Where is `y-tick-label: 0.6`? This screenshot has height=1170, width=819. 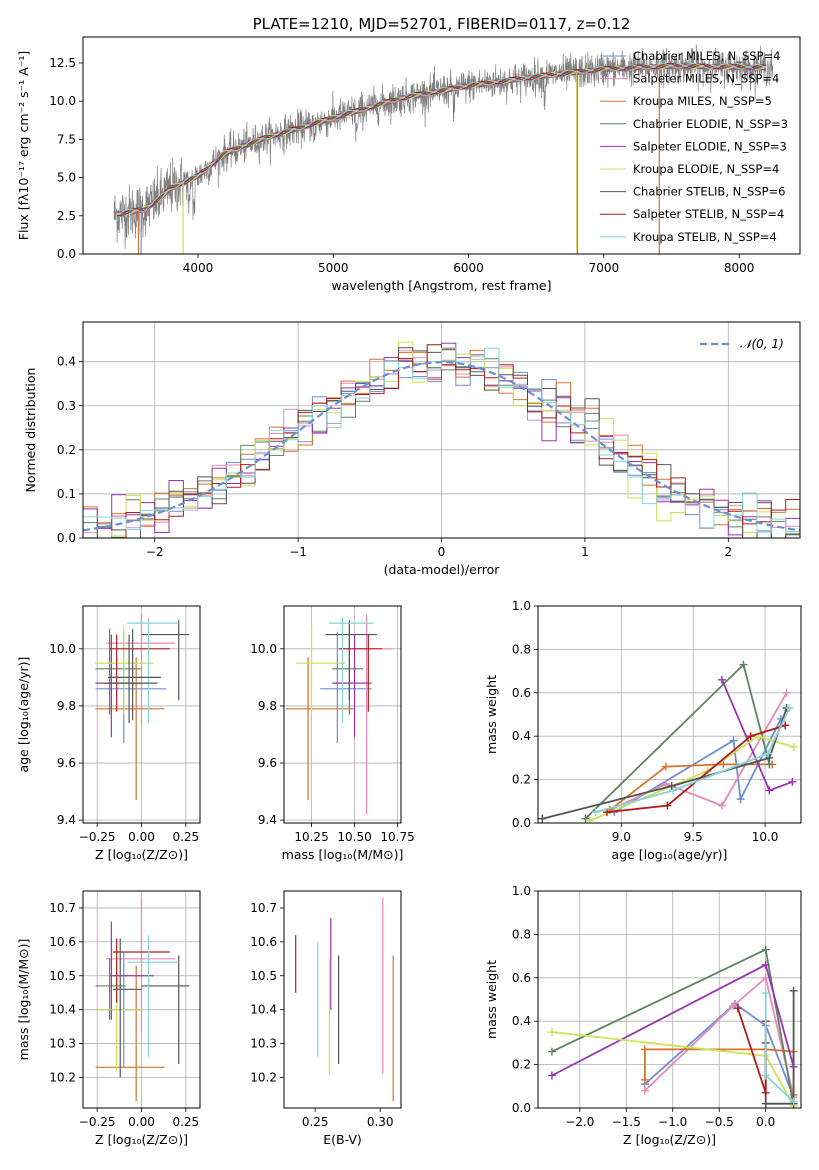
y-tick-label: 0.6 is located at coordinates (521, 978).